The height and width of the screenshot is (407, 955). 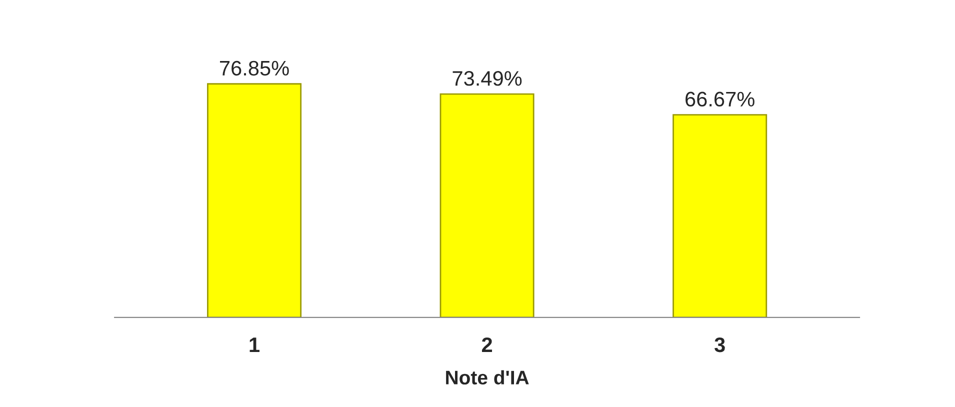 I want to click on data-label: 66.67%, so click(x=720, y=99).